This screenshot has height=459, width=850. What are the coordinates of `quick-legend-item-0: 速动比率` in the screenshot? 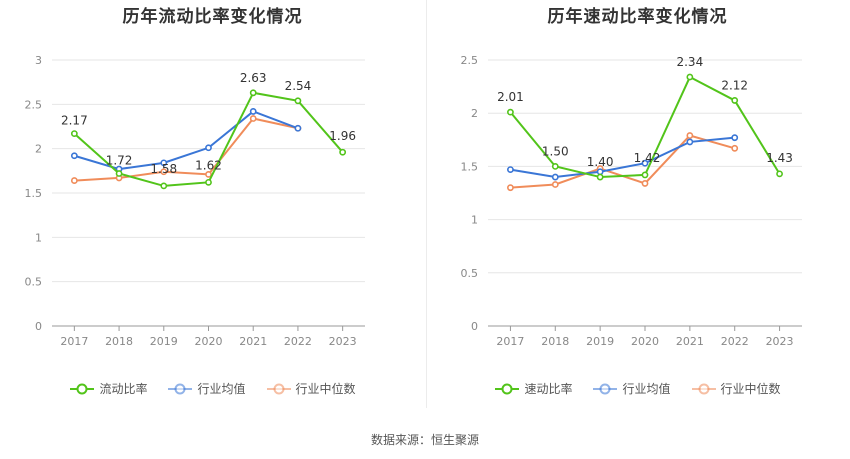 It's located at (533, 388).